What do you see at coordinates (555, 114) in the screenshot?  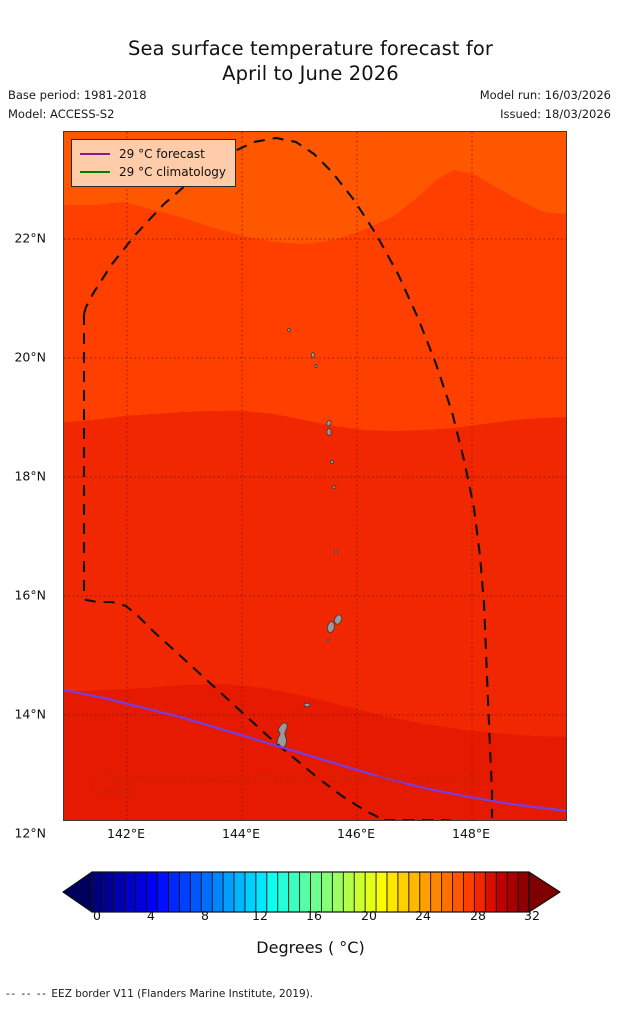 I see `issued-date-text: Issued: 18/03/2026` at bounding box center [555, 114].